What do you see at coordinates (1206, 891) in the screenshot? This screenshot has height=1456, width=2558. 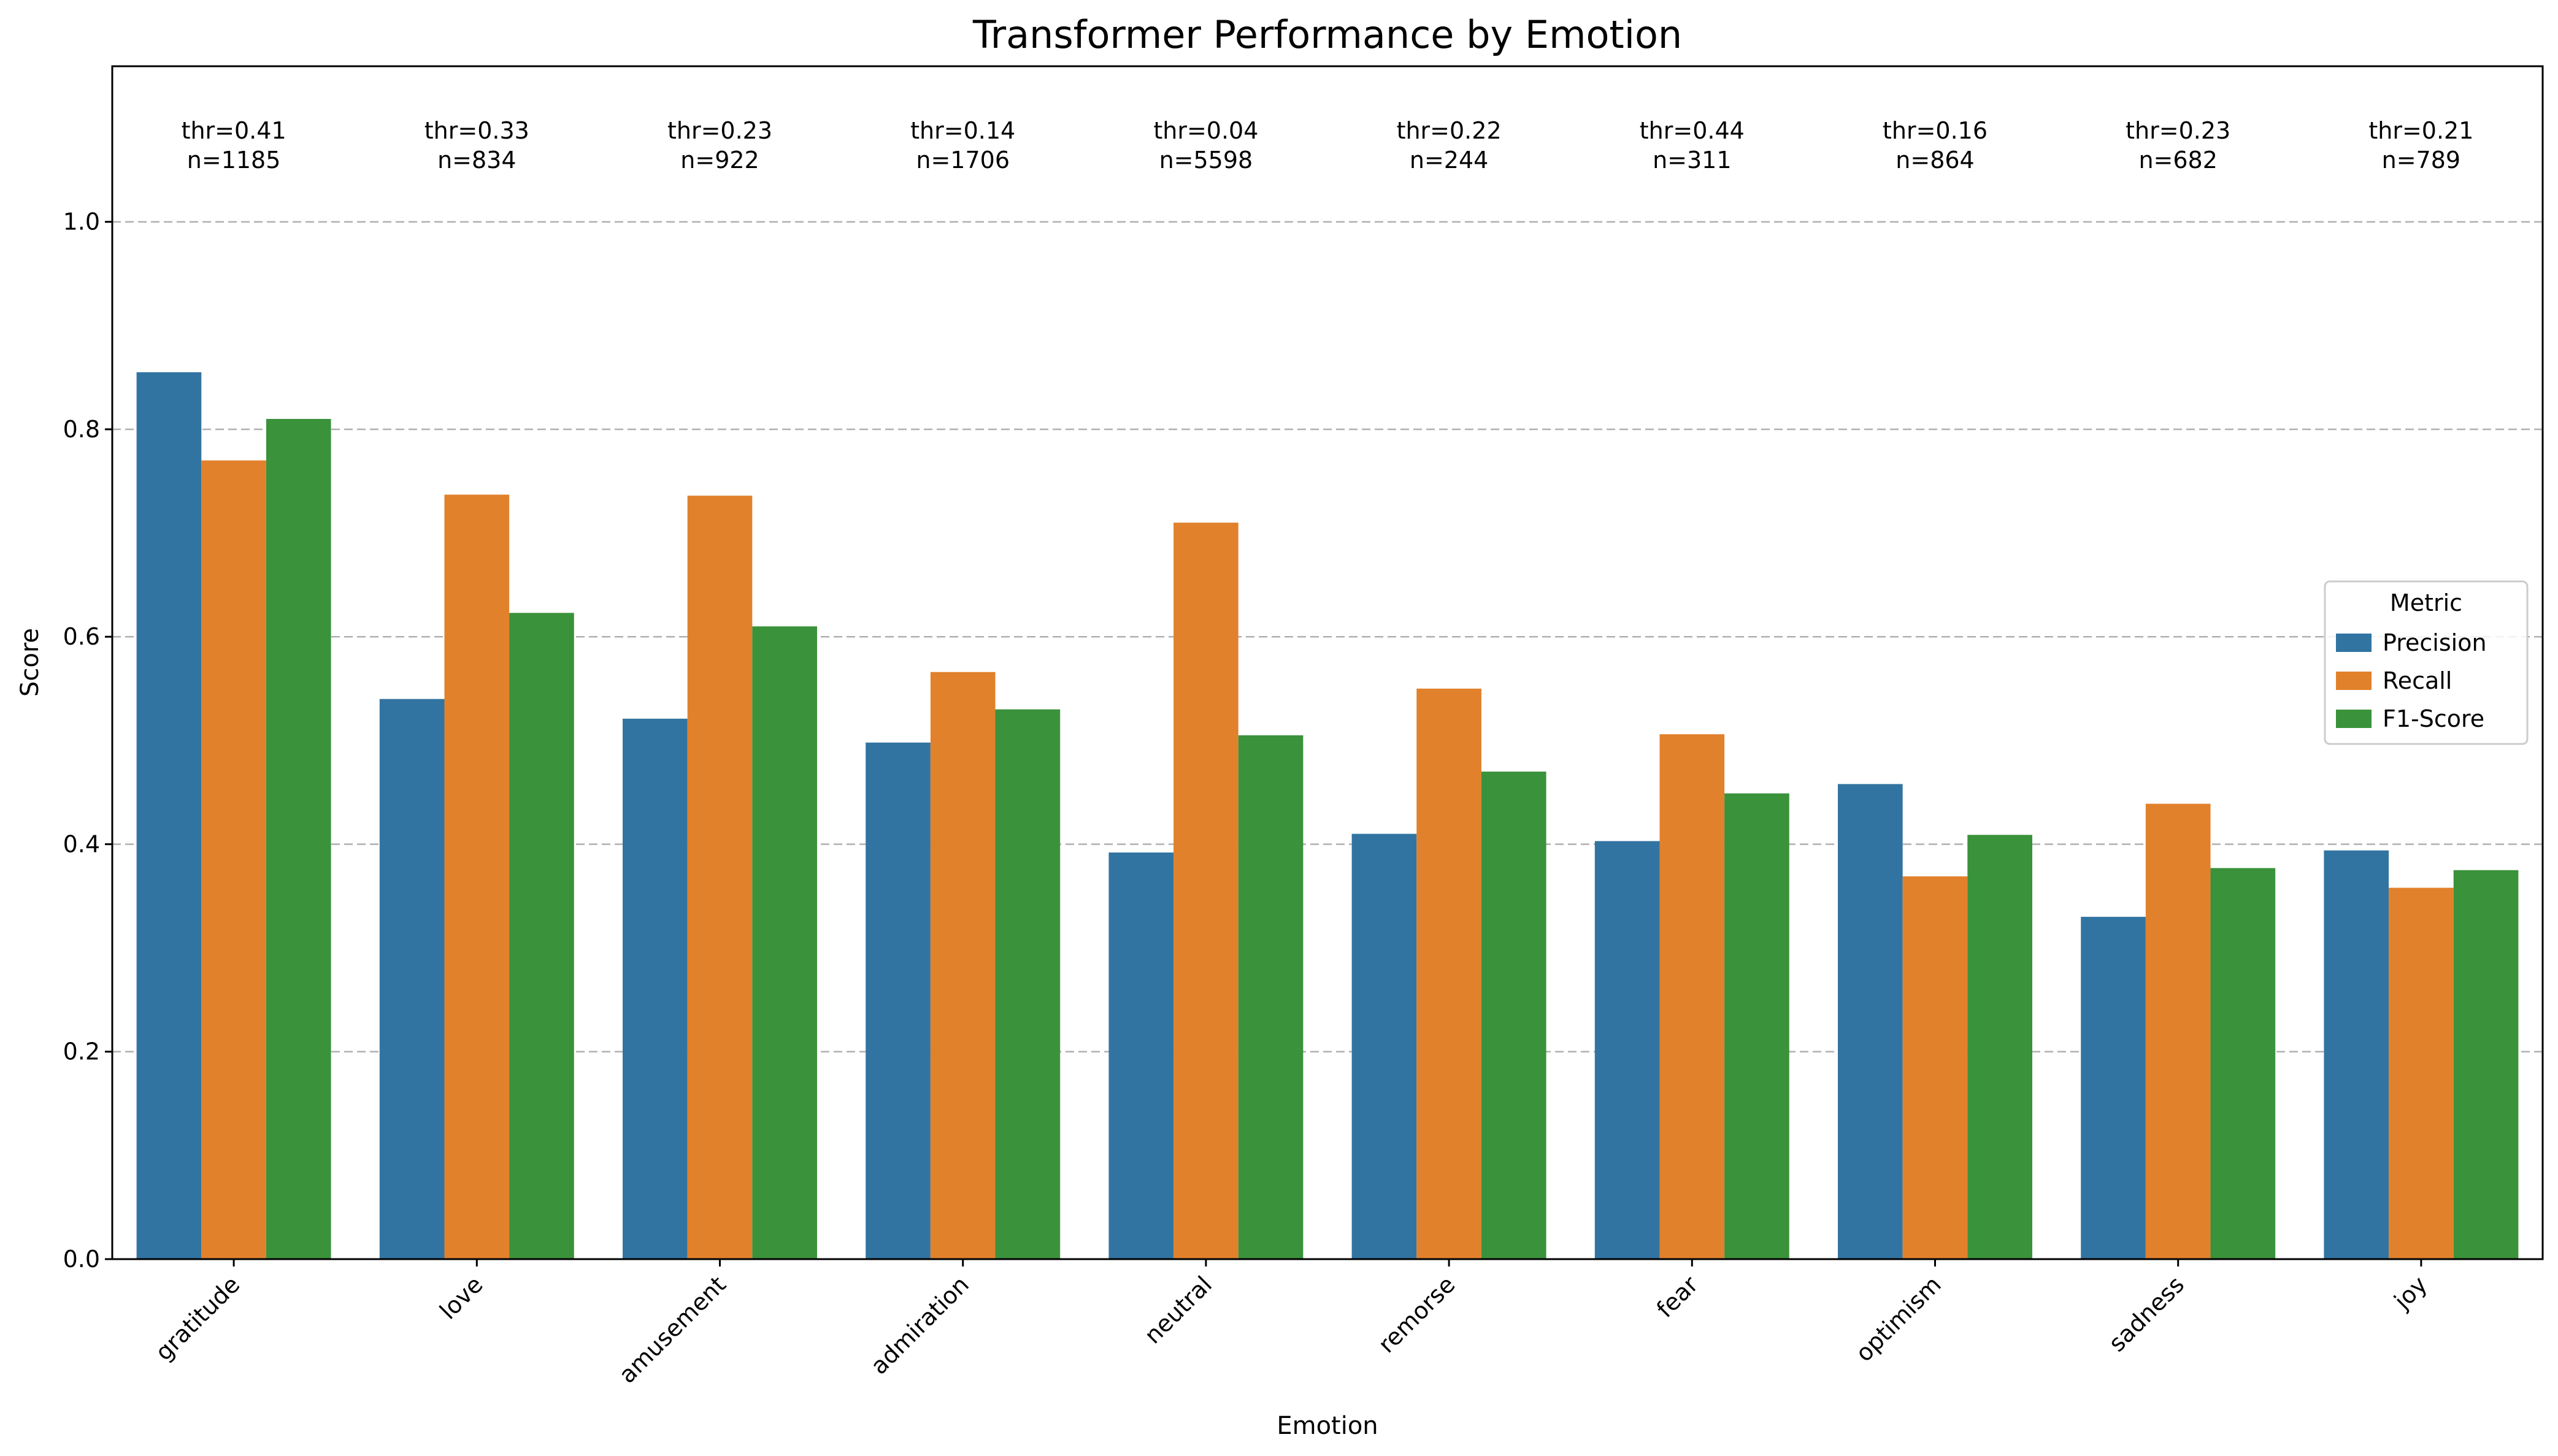 I see `bar-neutral-recall` at bounding box center [1206, 891].